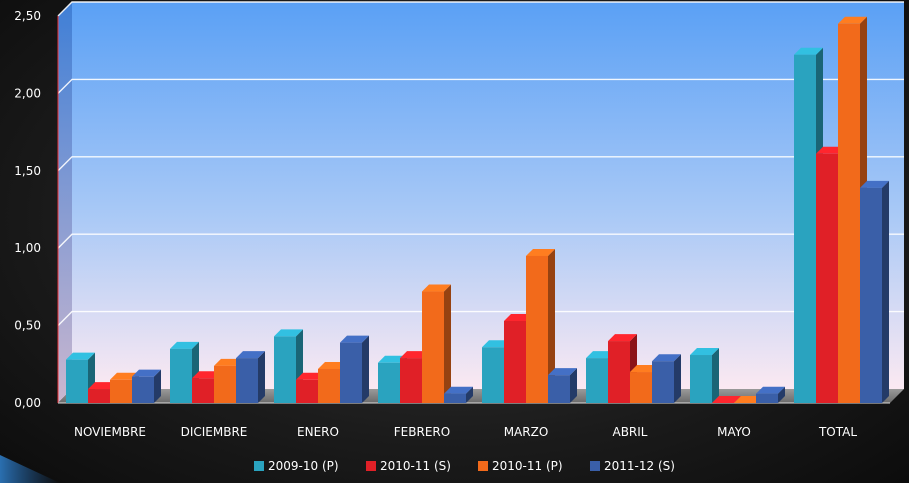  Describe the element at coordinates (526, 432) in the screenshot. I see `x-category-label: MARZO` at that location.